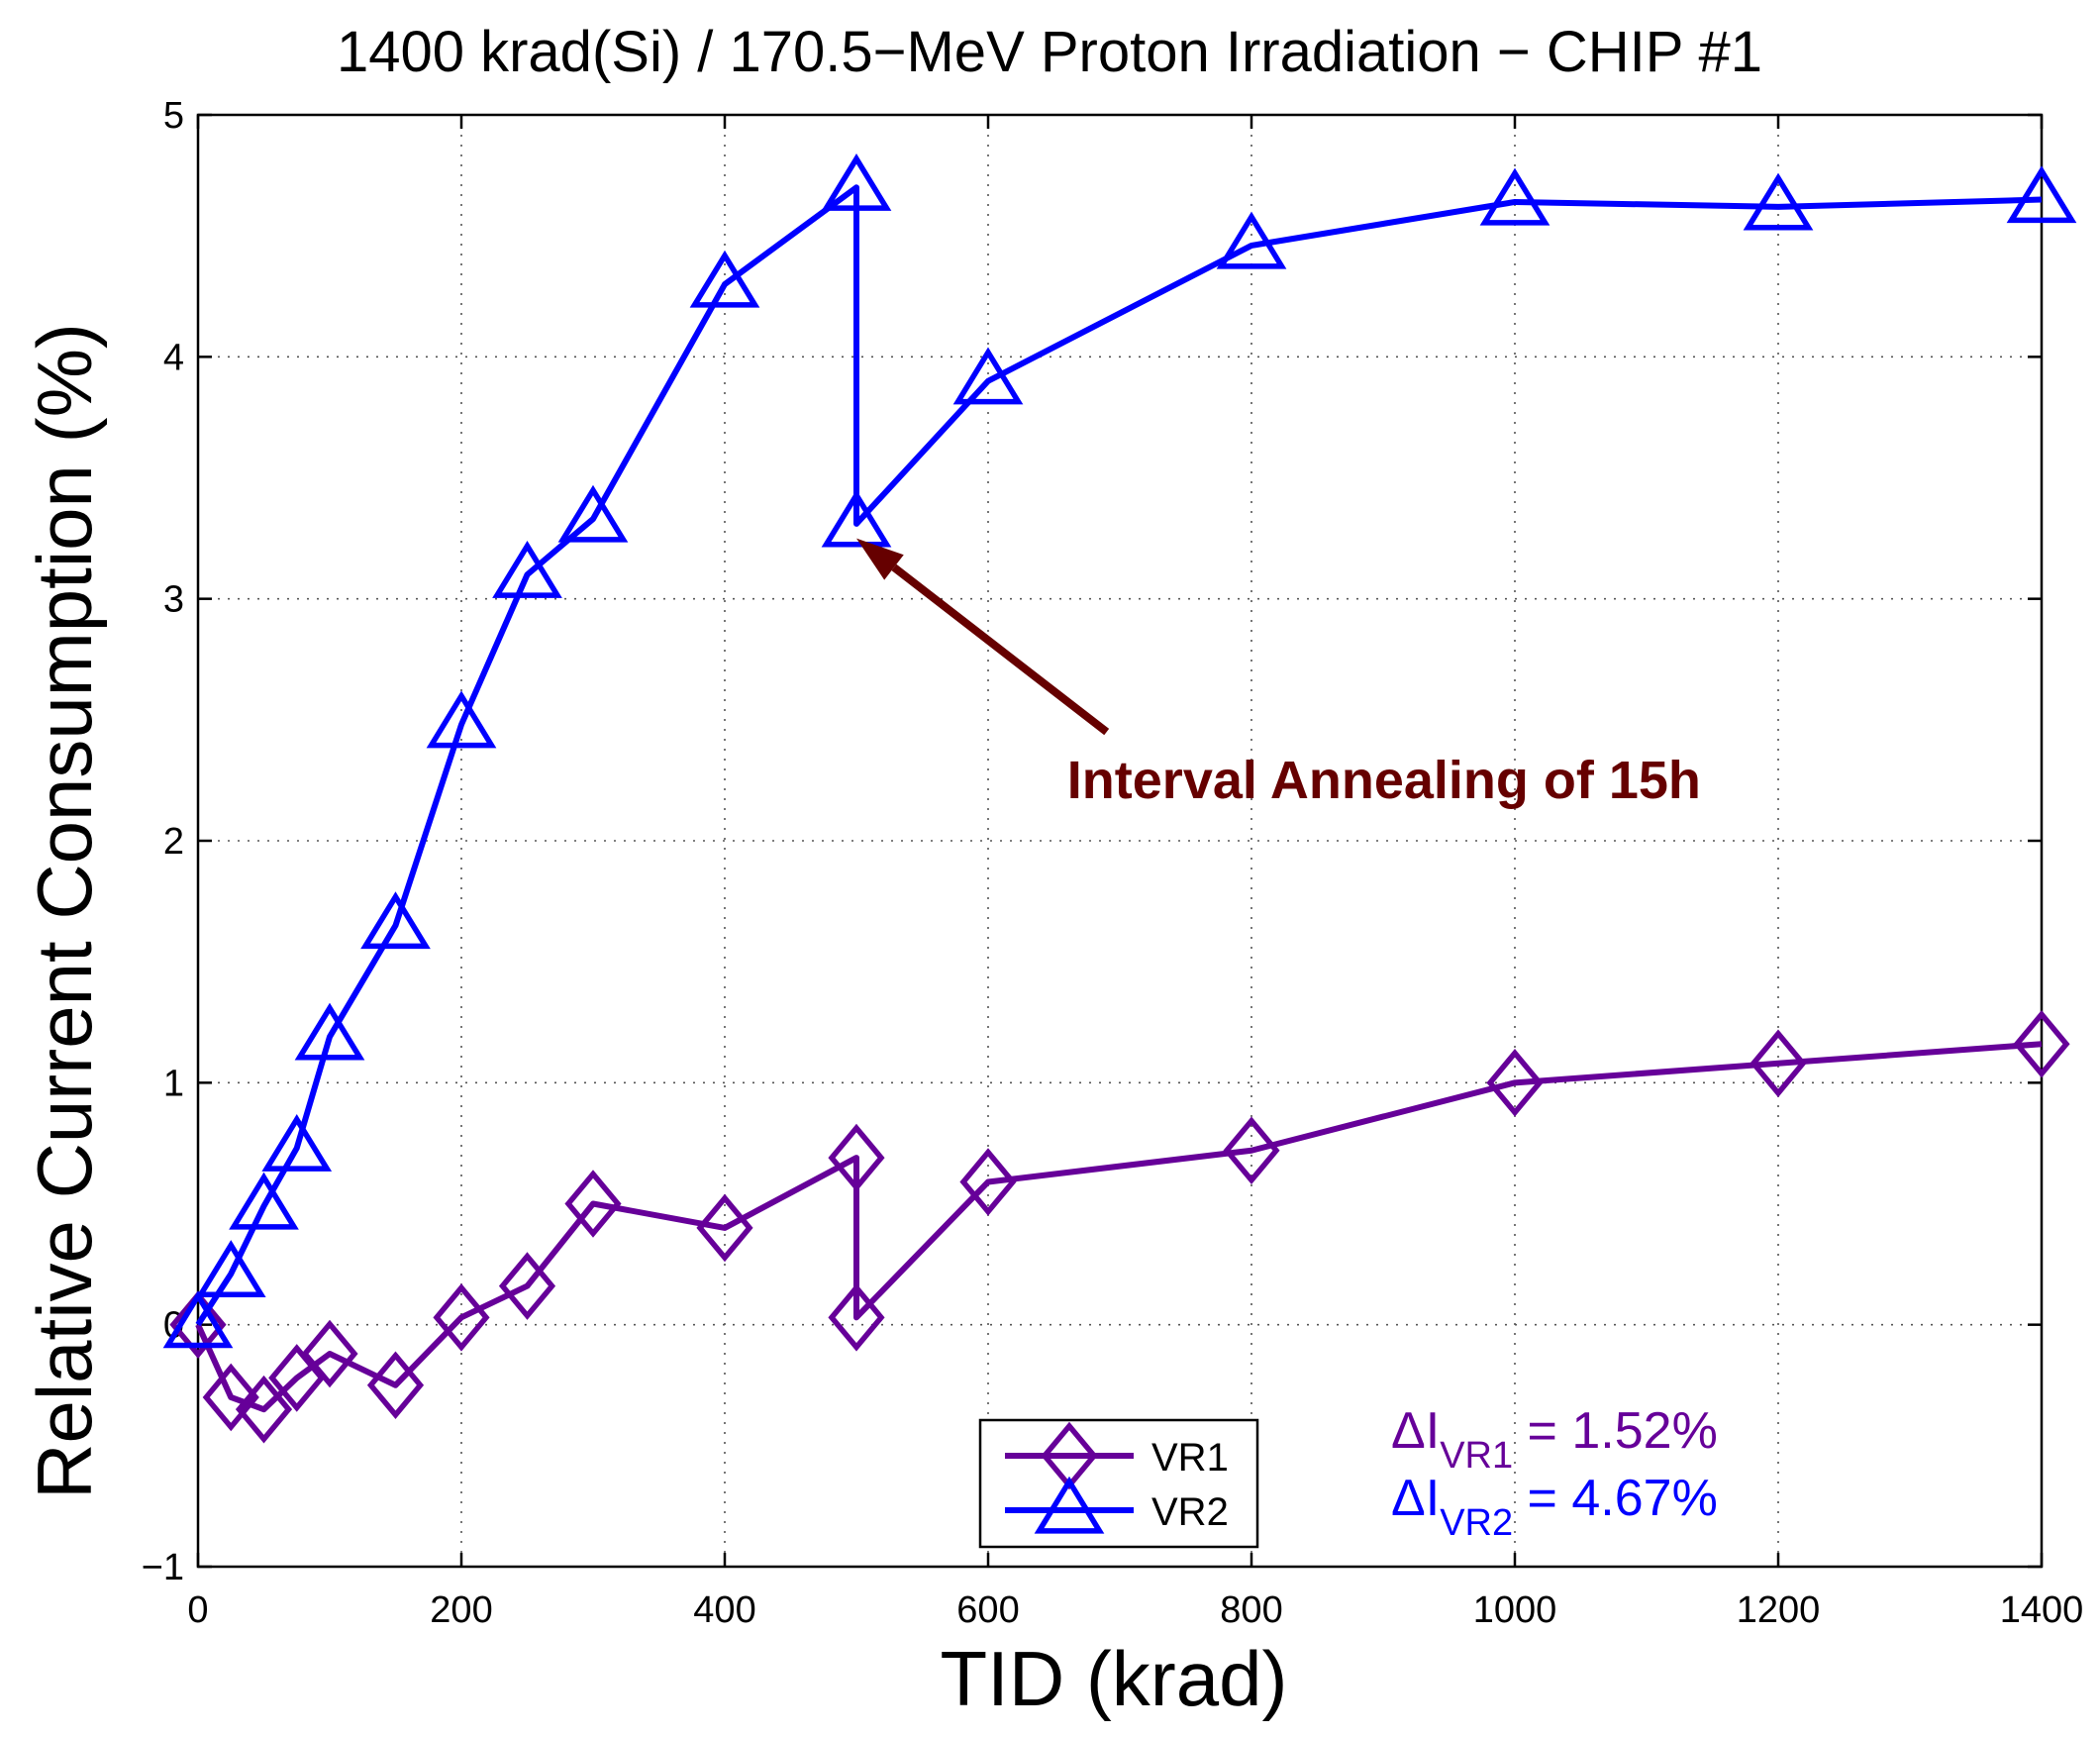 This screenshot has width=2100, height=1737. What do you see at coordinates (2042, 1610) in the screenshot?
I see `x-tick-label: 1400` at bounding box center [2042, 1610].